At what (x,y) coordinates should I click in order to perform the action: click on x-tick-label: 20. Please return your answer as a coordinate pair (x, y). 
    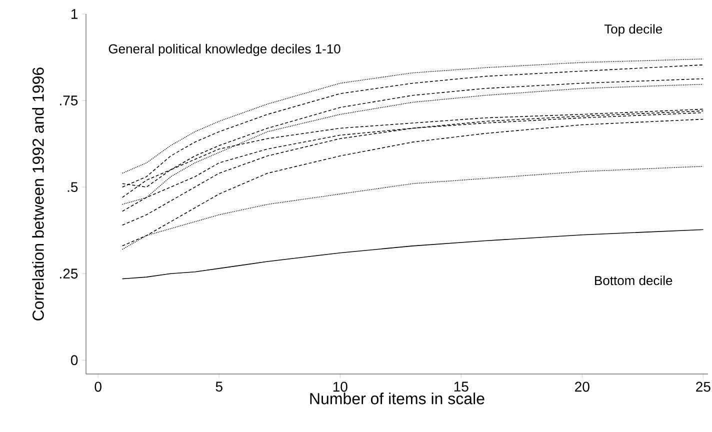
    Looking at the image, I should click on (582, 387).